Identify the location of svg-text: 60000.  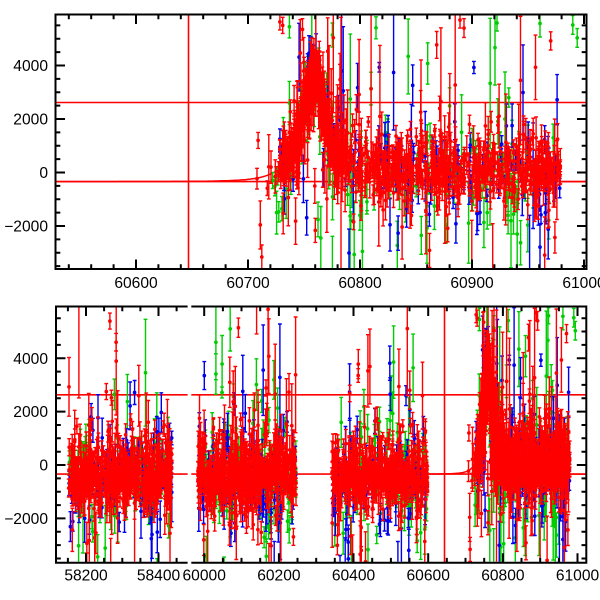
(205, 576).